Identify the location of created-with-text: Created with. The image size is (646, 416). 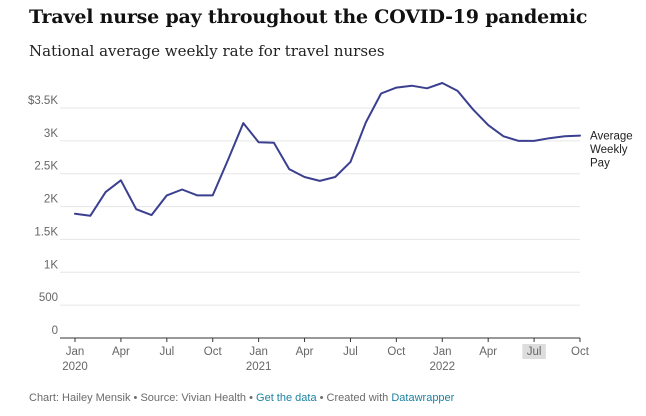
(357, 398).